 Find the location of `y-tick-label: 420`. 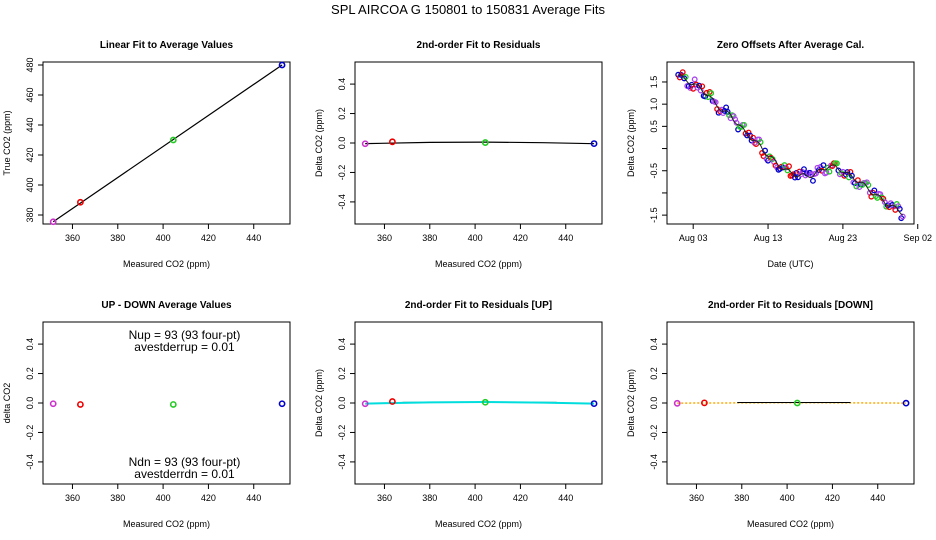

y-tick-label: 420 is located at coordinates (30, 154).